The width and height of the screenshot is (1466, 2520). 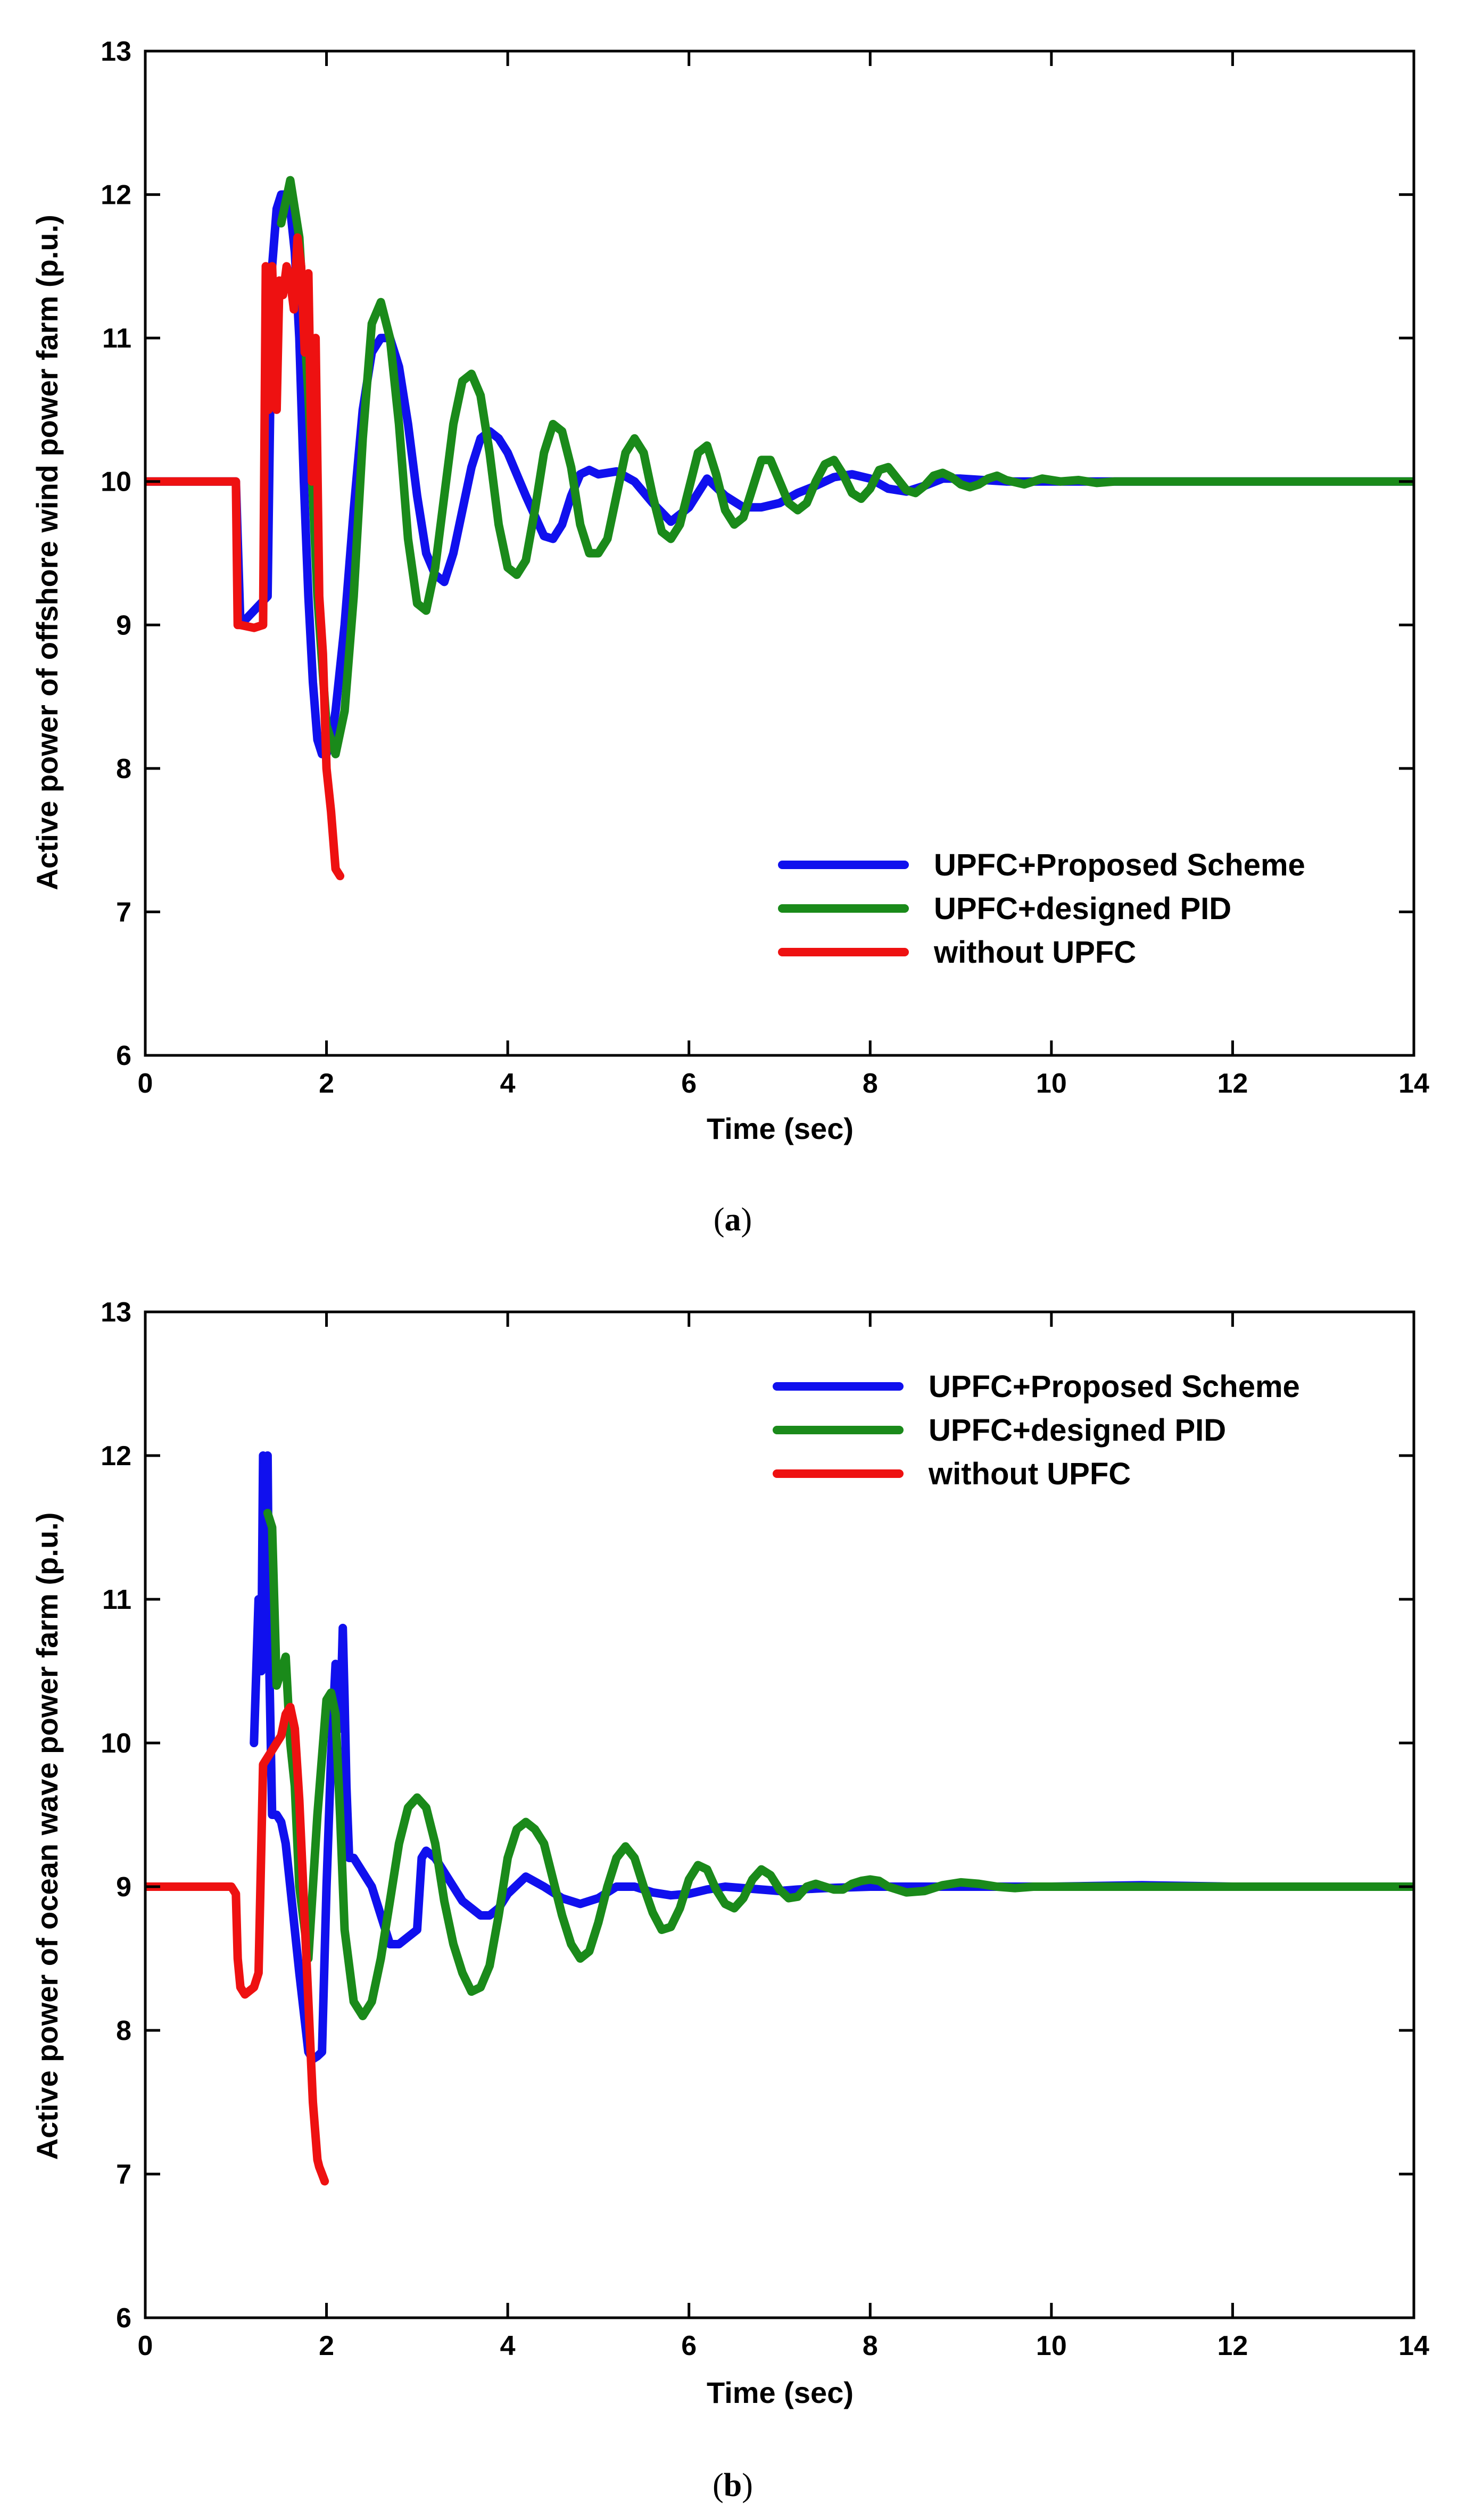 What do you see at coordinates (780, 2393) in the screenshot?
I see `x-axis-title-b: Time (sec)` at bounding box center [780, 2393].